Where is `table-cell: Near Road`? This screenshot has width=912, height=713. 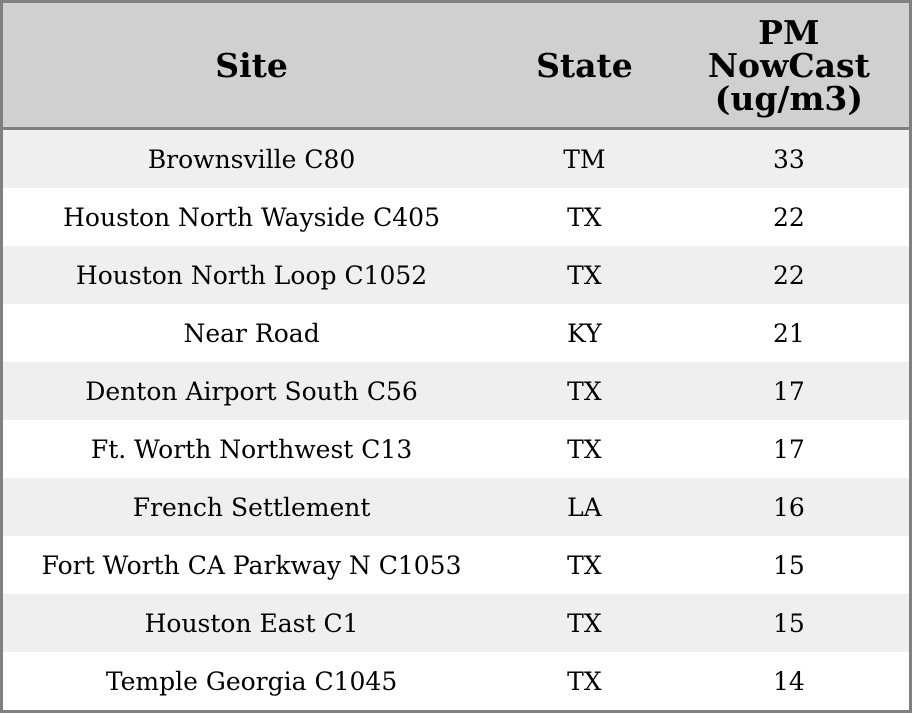
table-cell: Near Road is located at coordinates (251, 333).